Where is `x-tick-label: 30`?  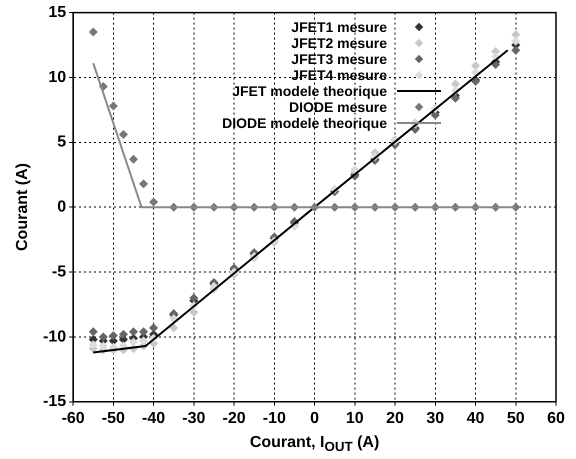 x-tick-label: 30 is located at coordinates (435, 418).